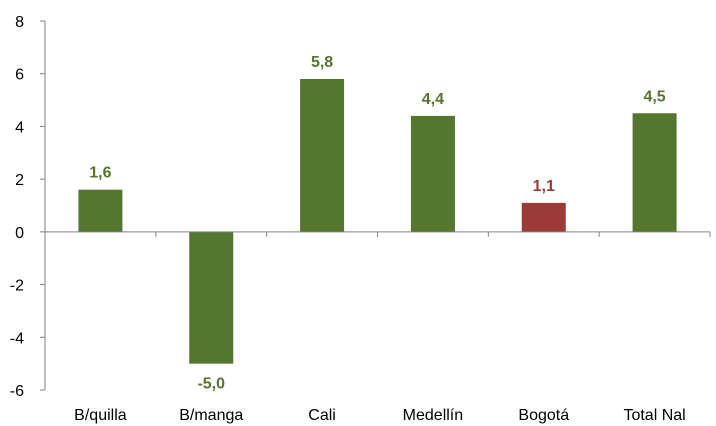 The height and width of the screenshot is (426, 716). What do you see at coordinates (17, 286) in the screenshot?
I see `y-tick-label: -2` at bounding box center [17, 286].